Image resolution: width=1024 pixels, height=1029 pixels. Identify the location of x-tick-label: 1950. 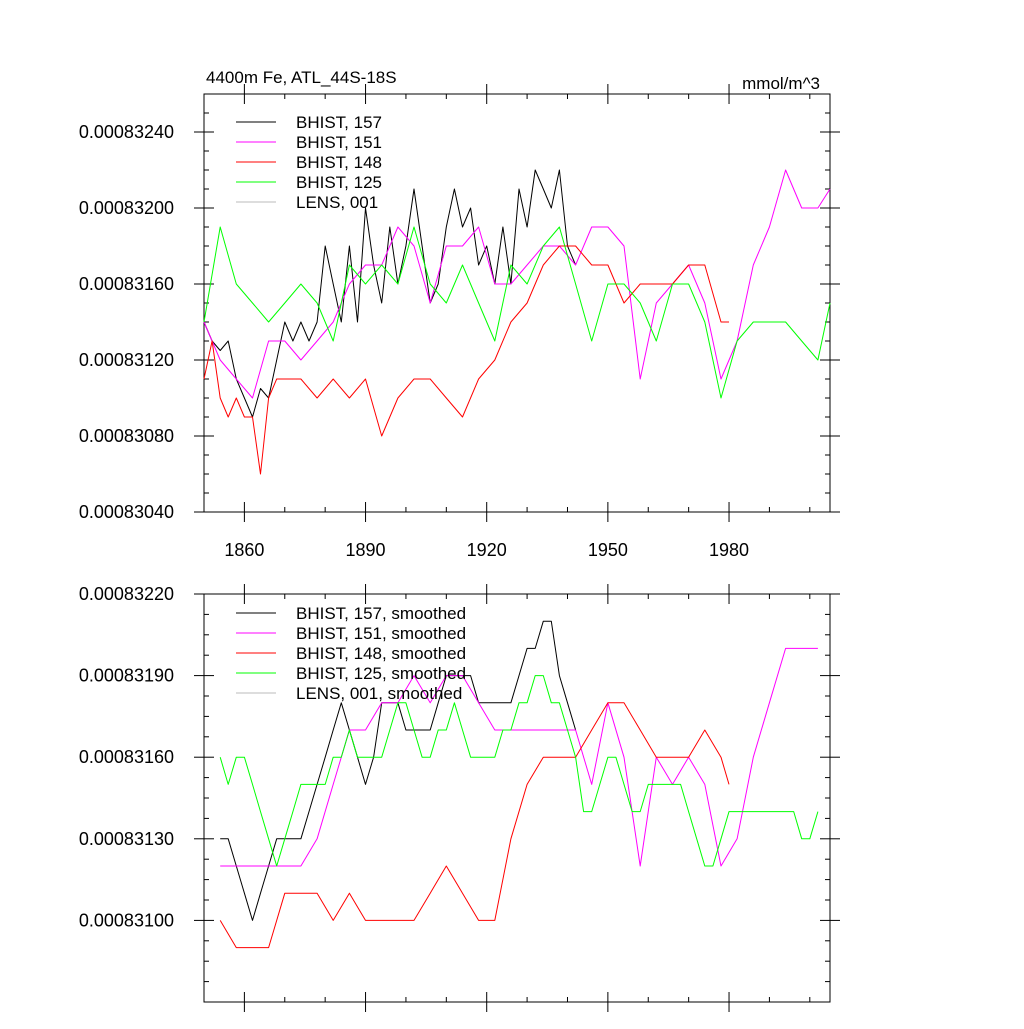
(608, 550).